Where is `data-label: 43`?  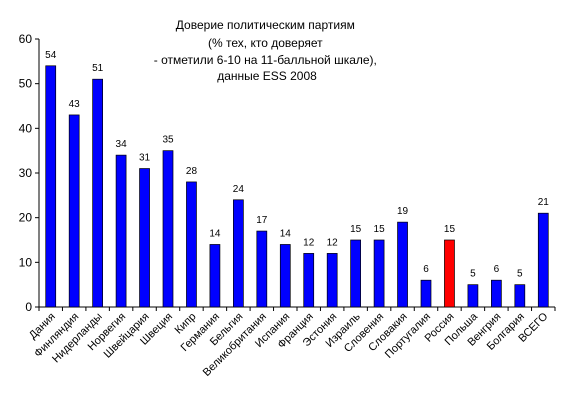
data-label: 43 is located at coordinates (75, 104).